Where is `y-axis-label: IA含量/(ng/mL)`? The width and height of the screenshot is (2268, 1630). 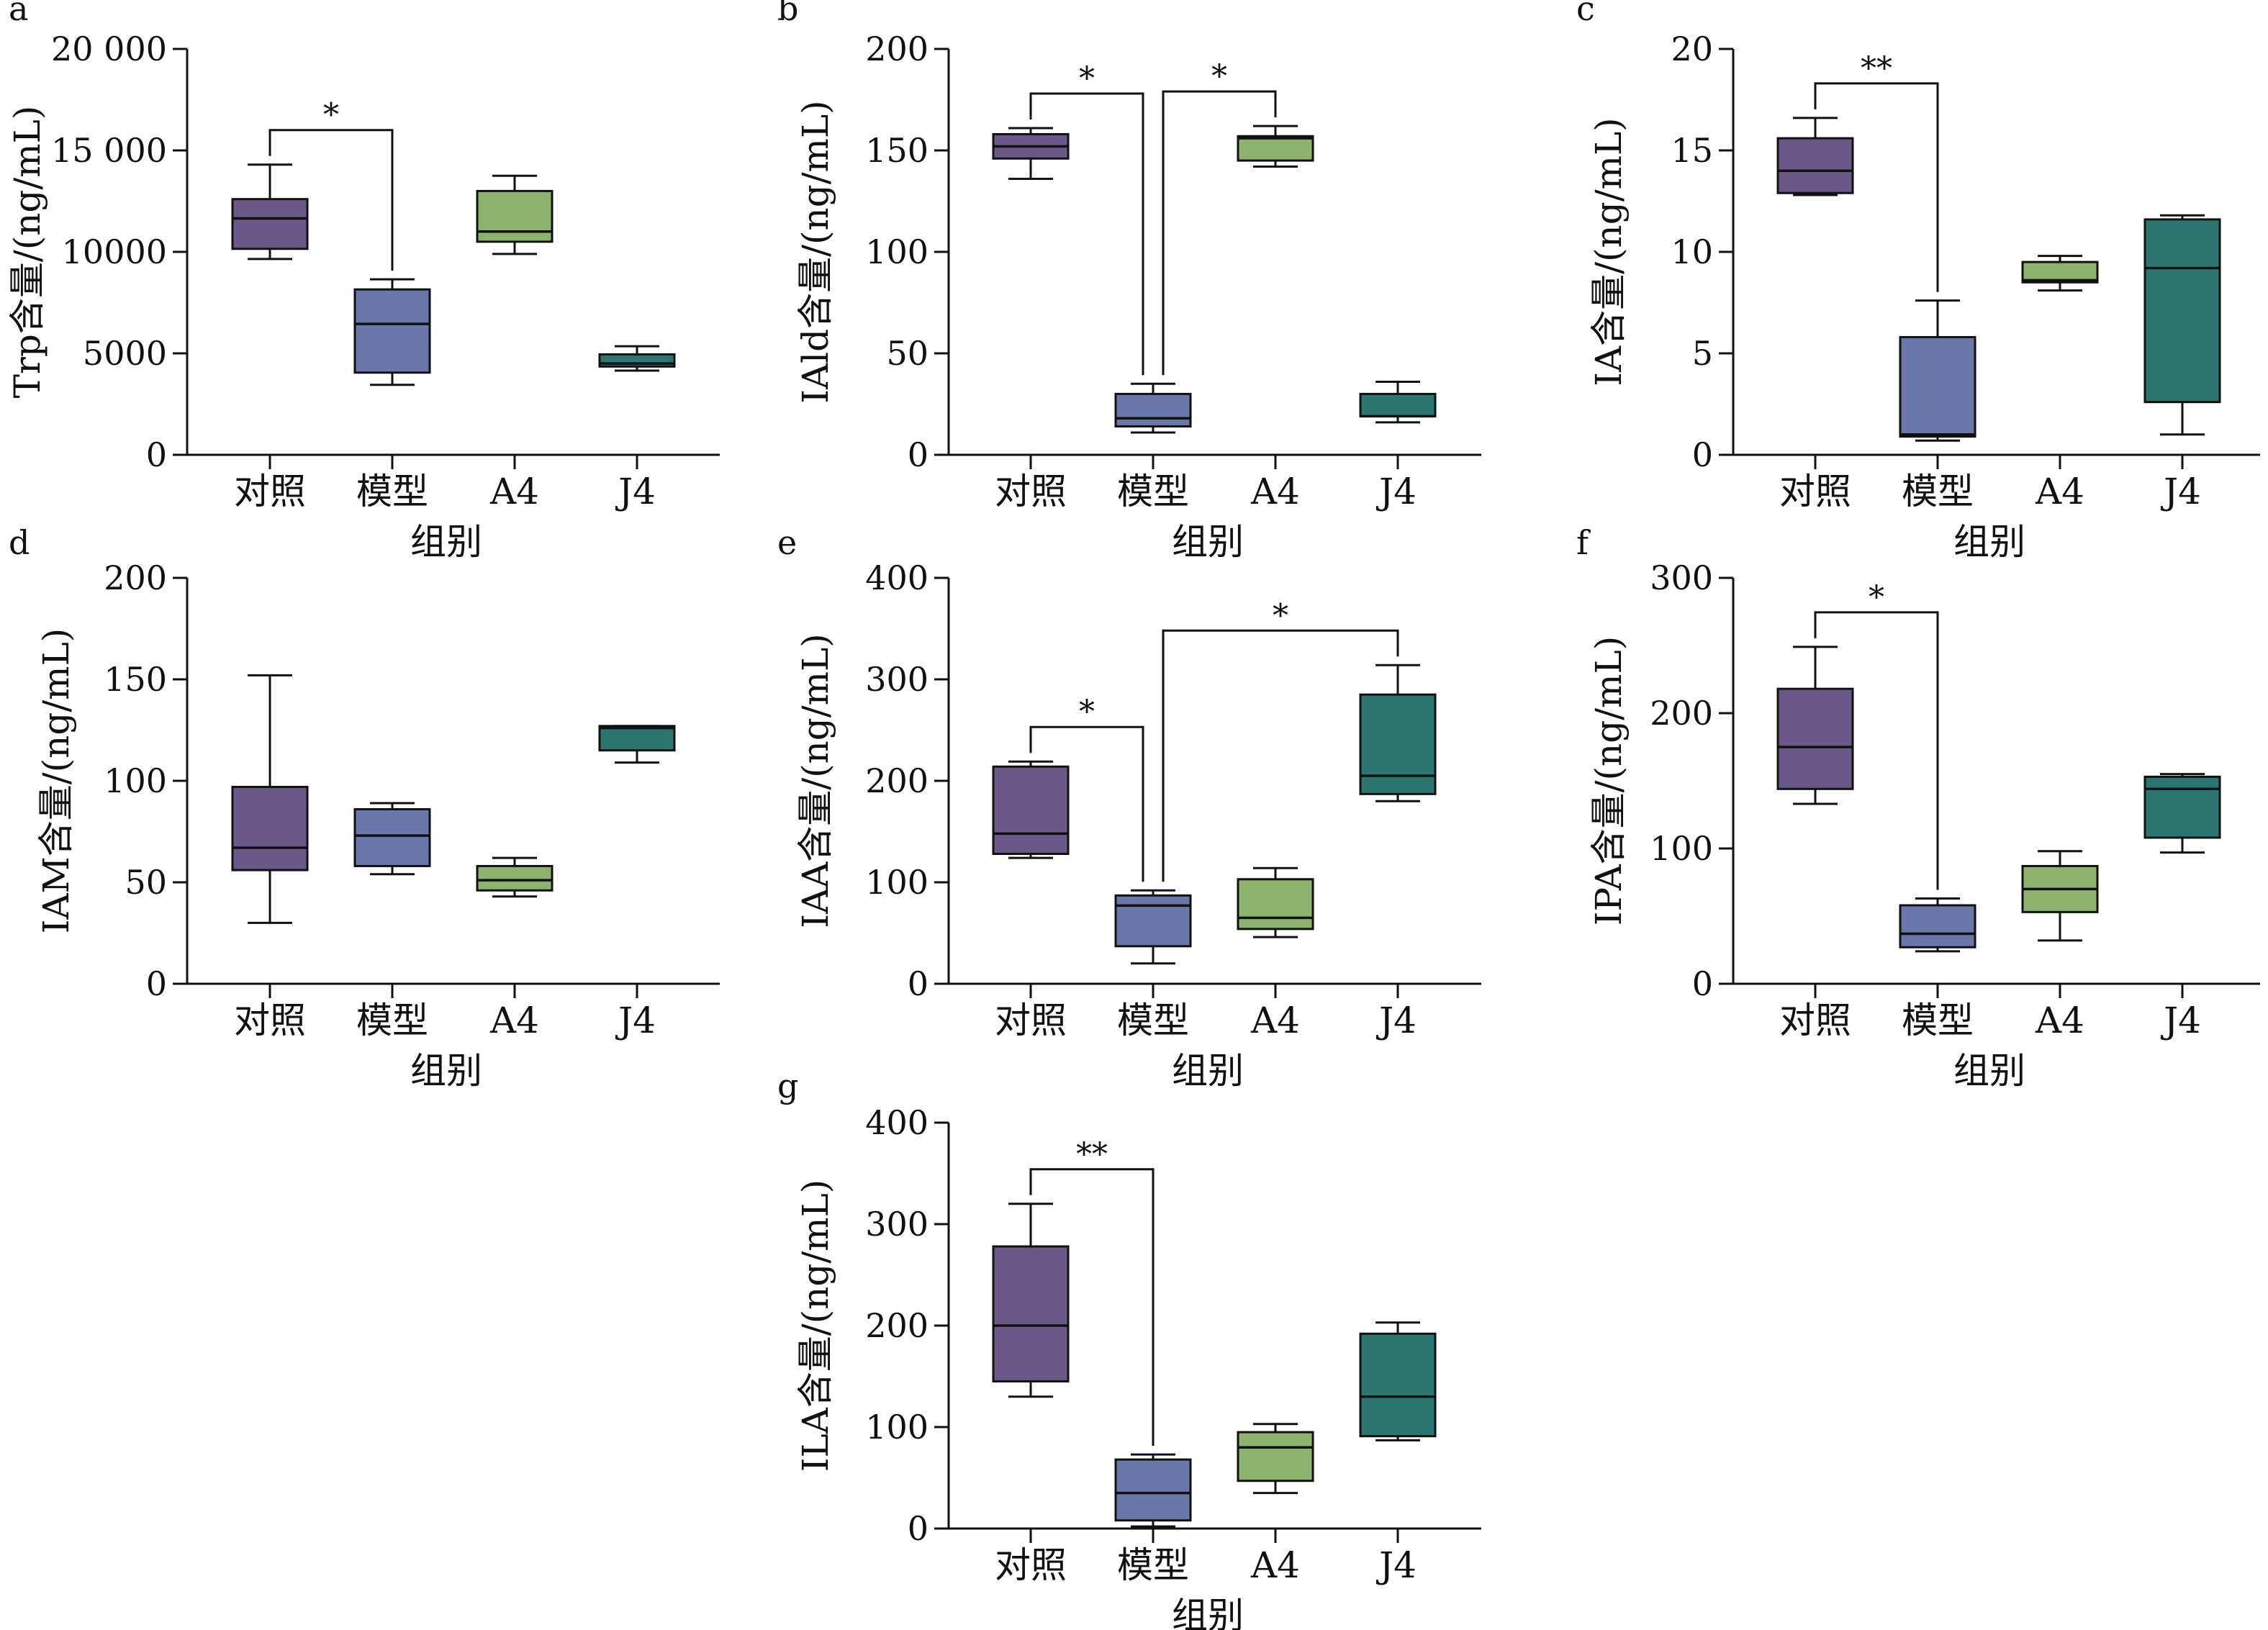
y-axis-label: IA含量/(ng/mL) is located at coordinates (1609, 252).